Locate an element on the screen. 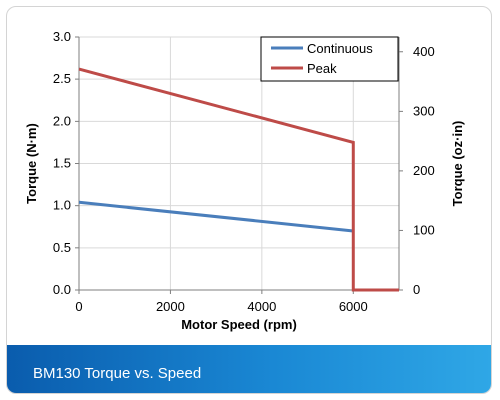 The height and width of the screenshot is (400, 500). y-tick-label: 0.5 is located at coordinates (62, 247).